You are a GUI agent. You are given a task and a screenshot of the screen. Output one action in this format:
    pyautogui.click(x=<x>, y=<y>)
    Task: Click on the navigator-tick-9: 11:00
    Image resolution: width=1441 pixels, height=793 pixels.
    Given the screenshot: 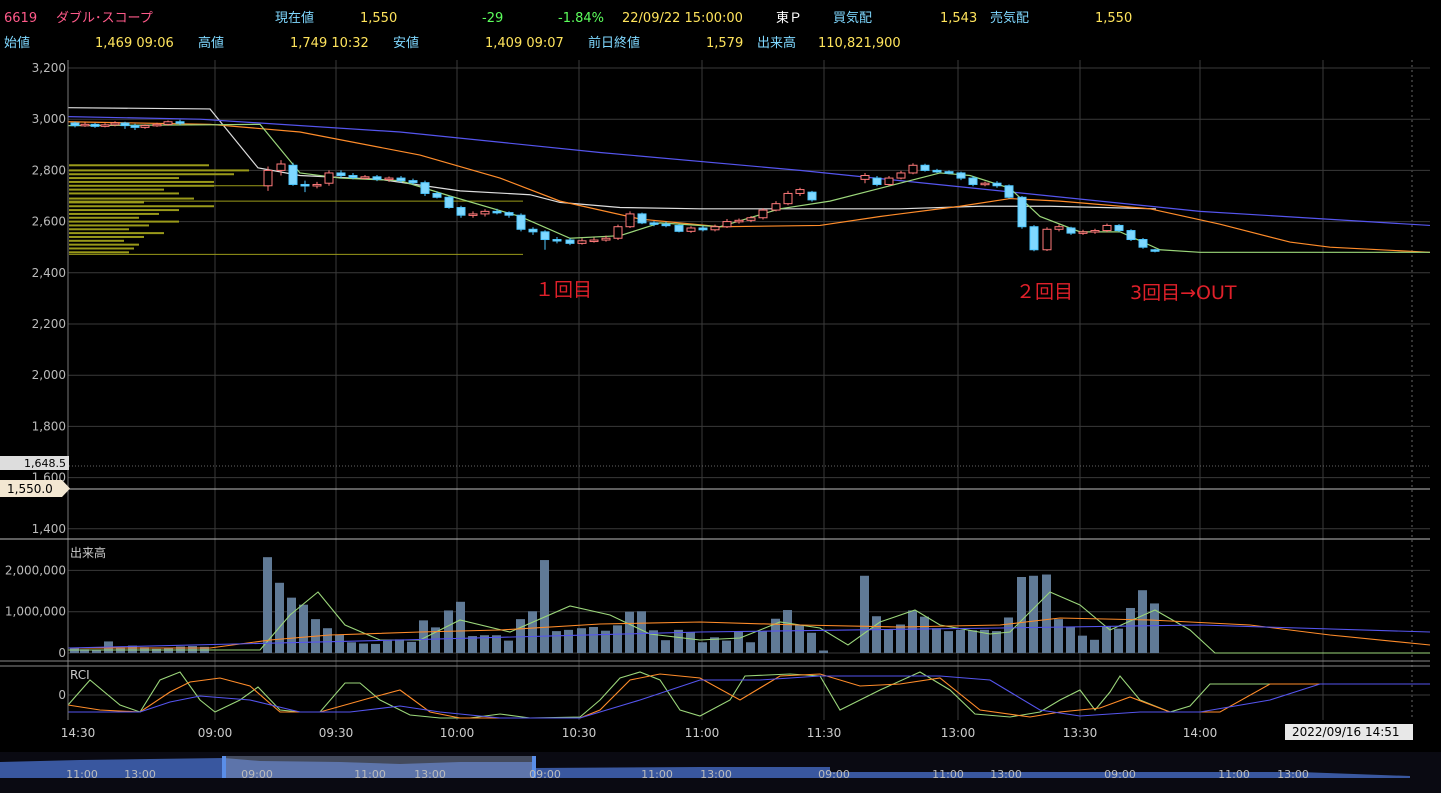 What is the action you would take?
    pyautogui.click(x=948, y=774)
    